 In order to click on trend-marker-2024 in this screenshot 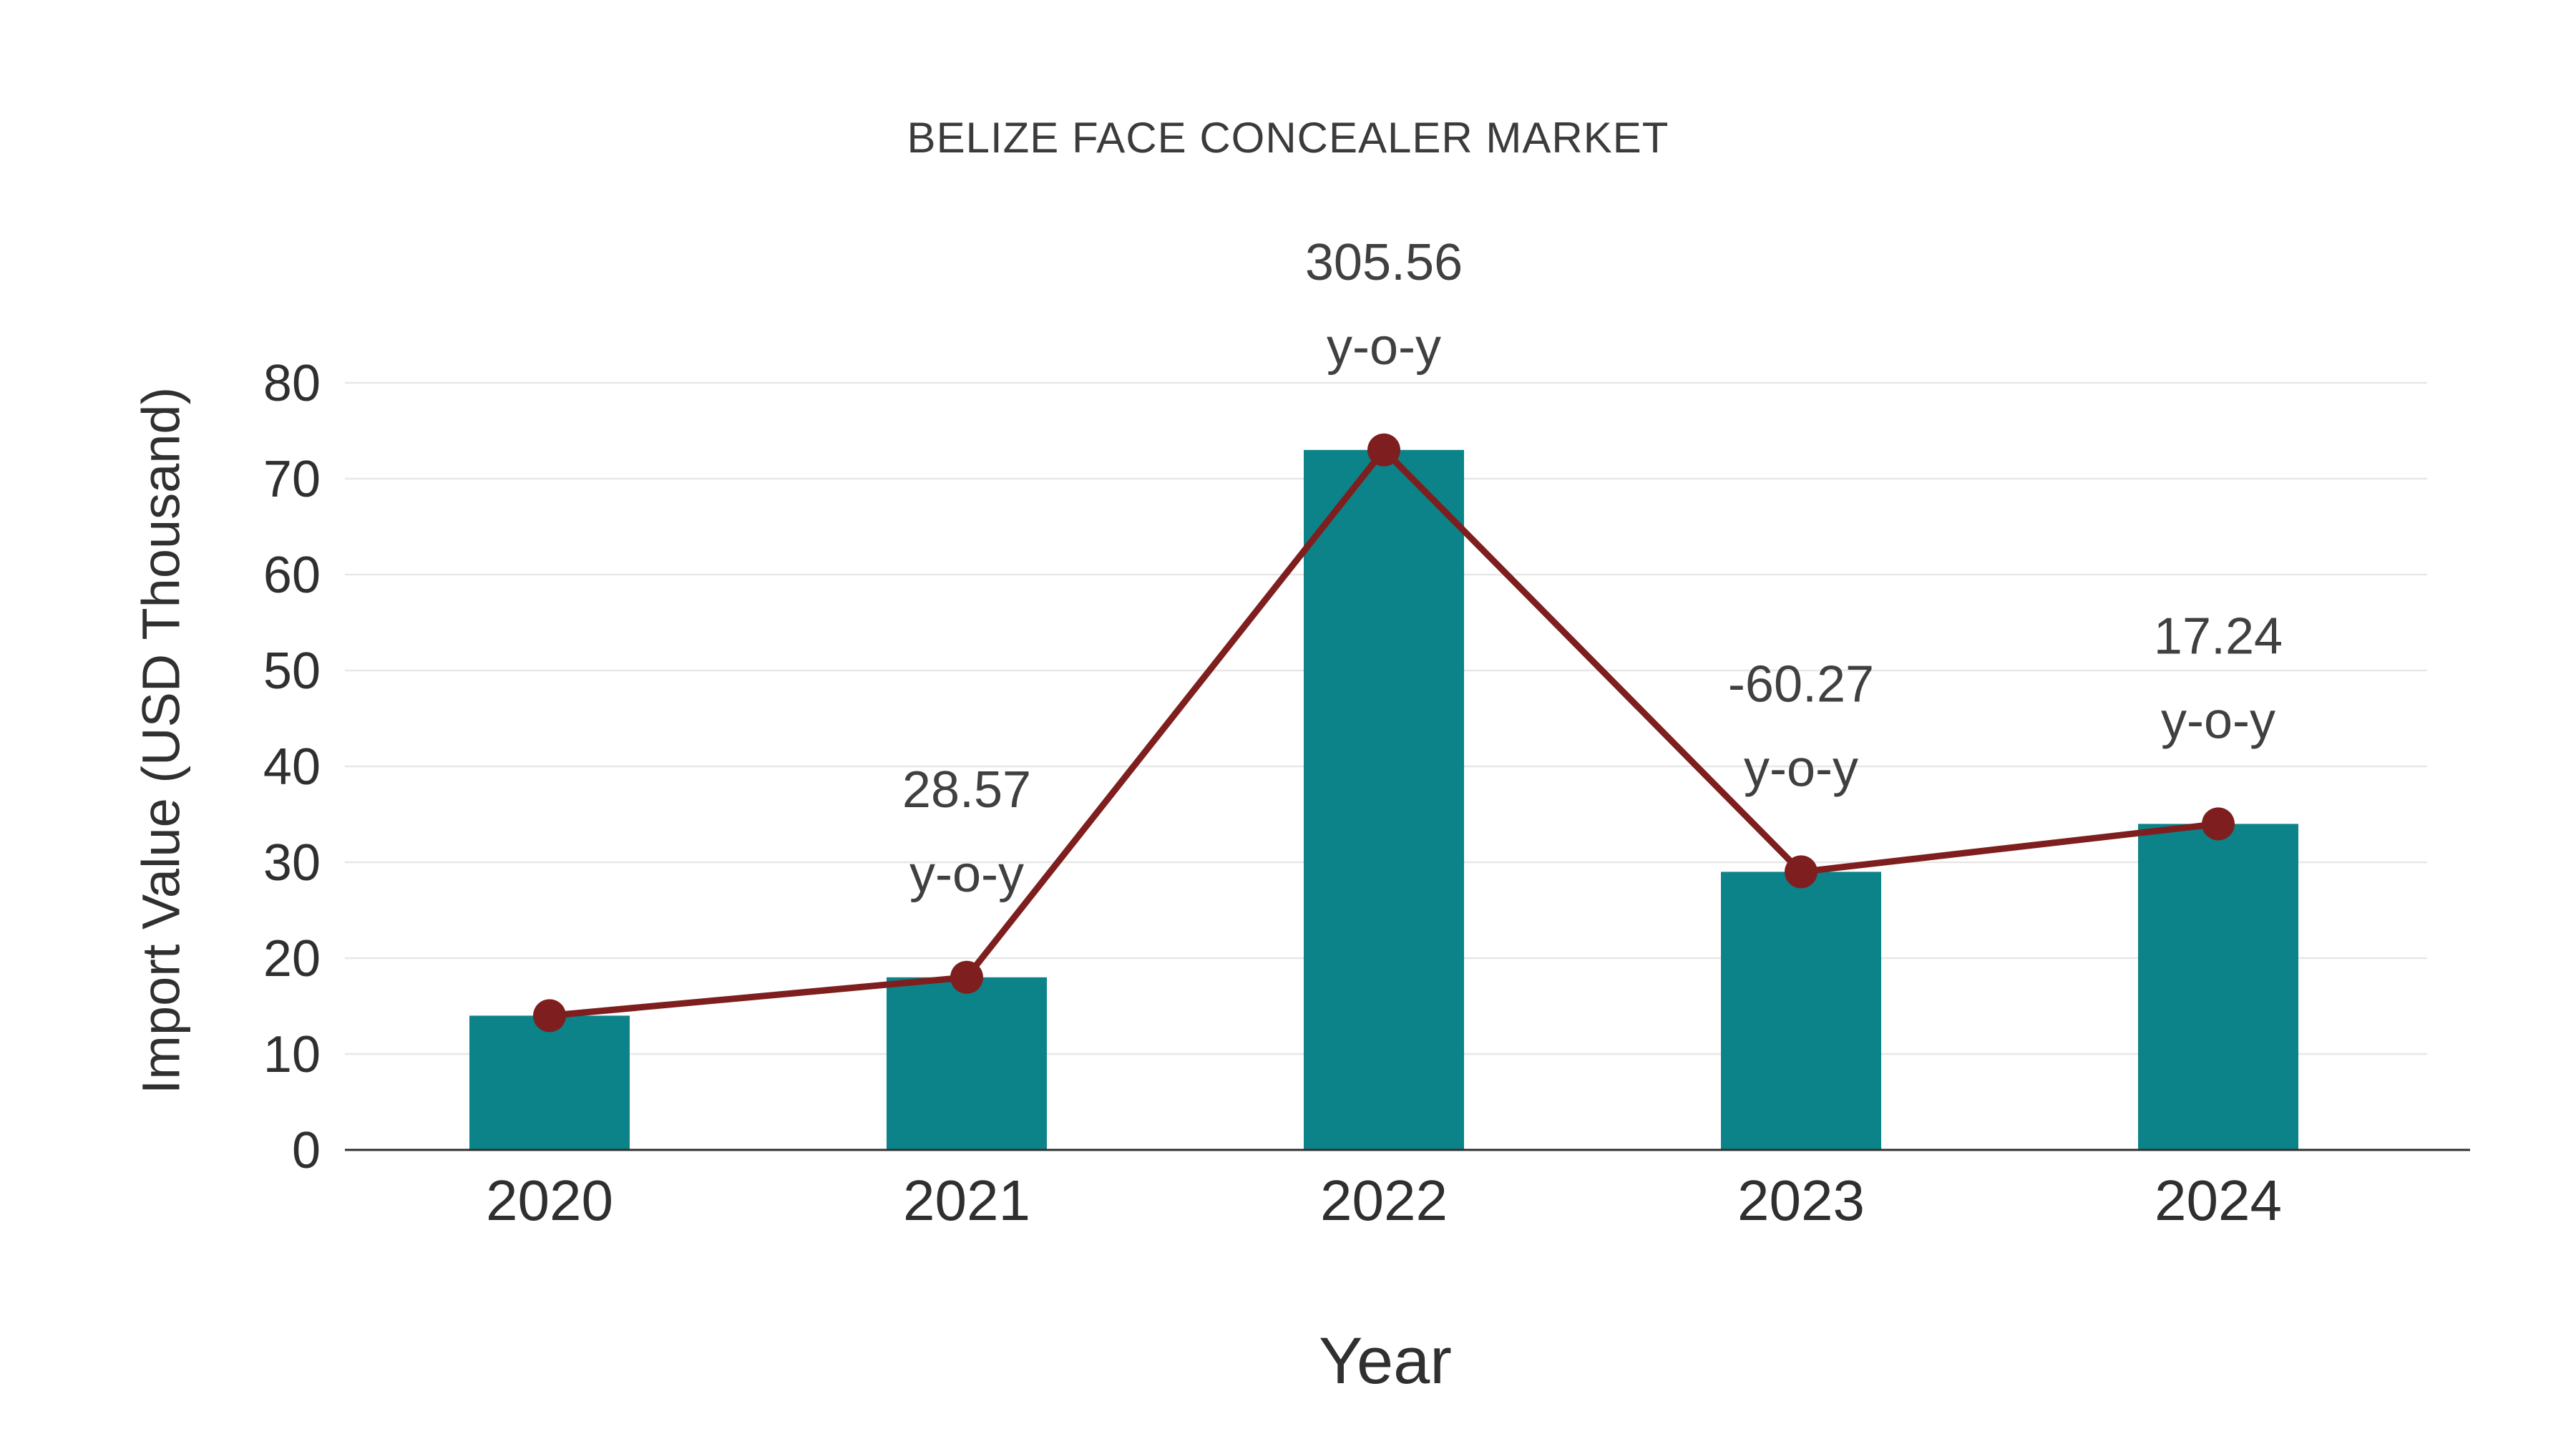, I will do `click(2218, 824)`.